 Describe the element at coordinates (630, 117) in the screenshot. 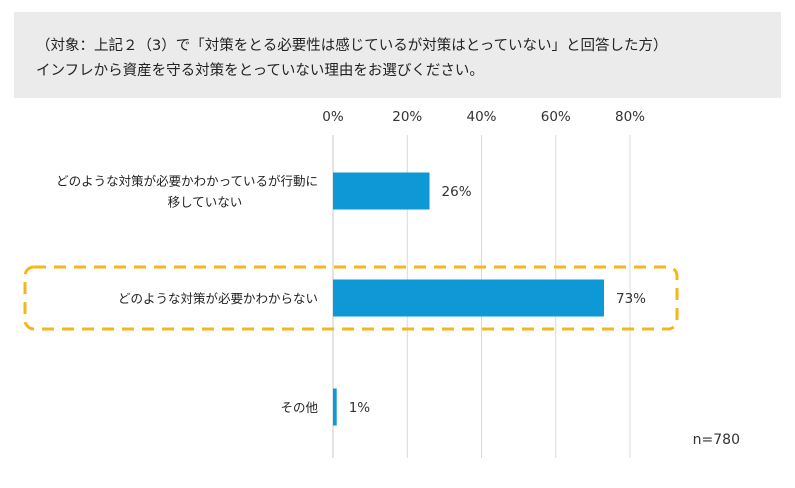

I see `x-tick-label: 80%` at that location.